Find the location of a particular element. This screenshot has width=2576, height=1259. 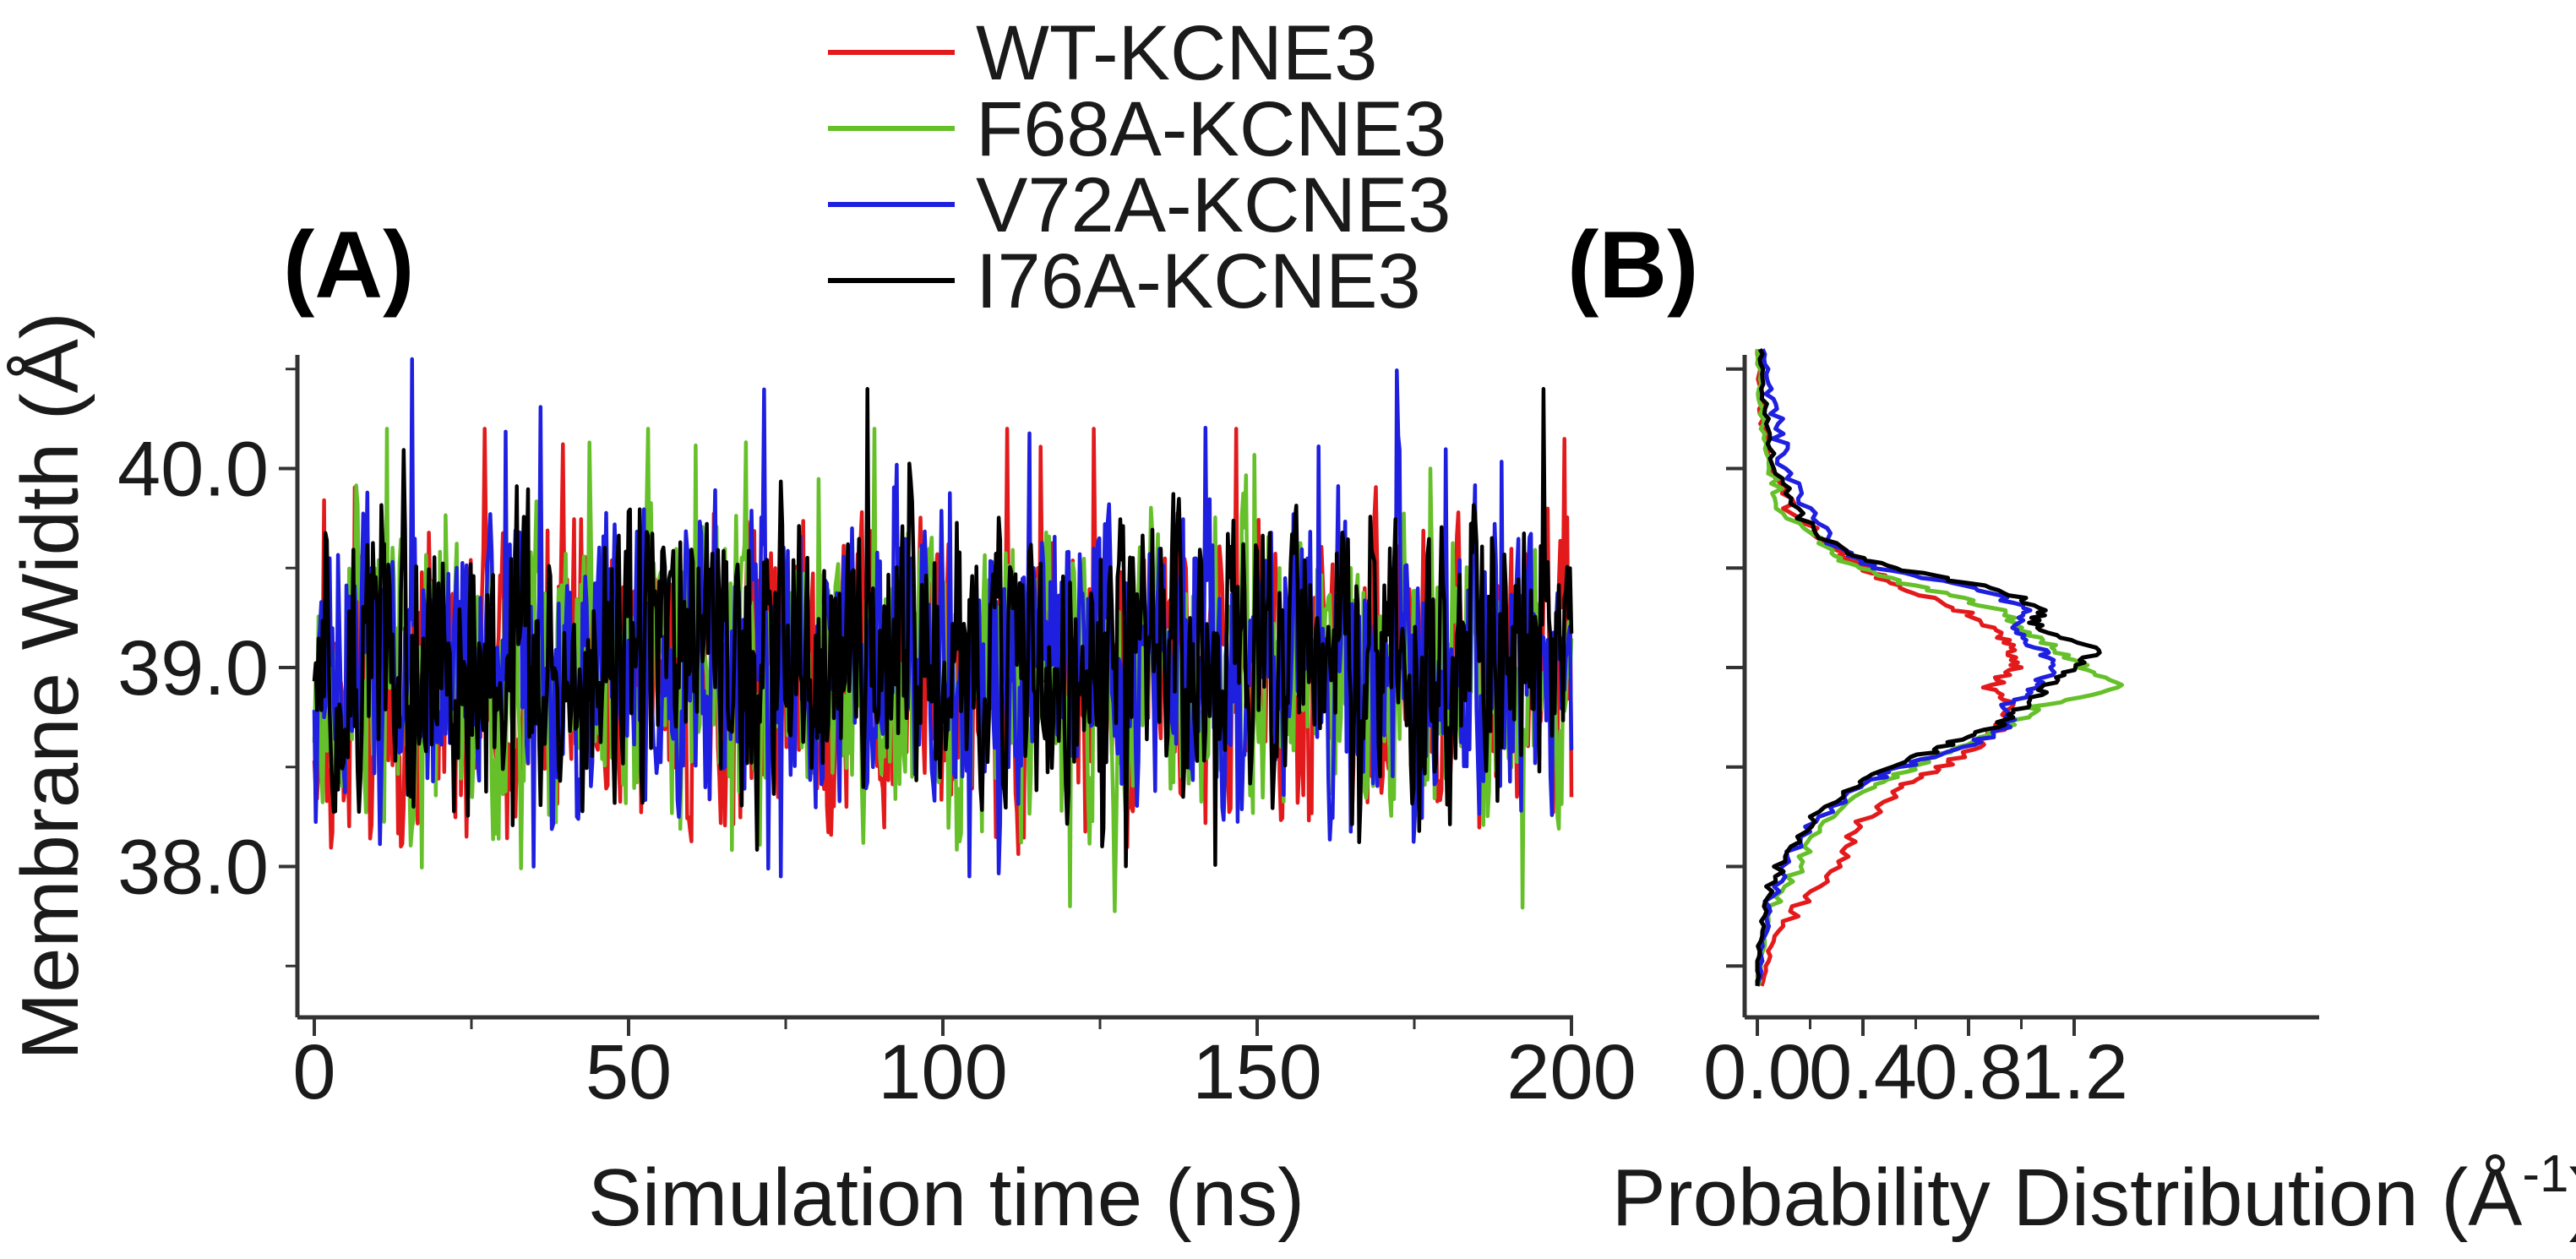

panel-b-x-tick-label: 0.0 is located at coordinates (1757, 1072).